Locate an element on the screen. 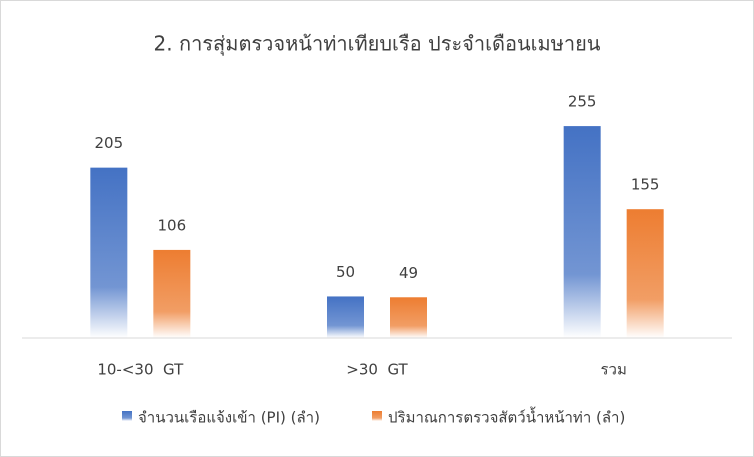 This screenshot has width=754, height=457. x-tick-label: 10-<30 GT is located at coordinates (140, 370).